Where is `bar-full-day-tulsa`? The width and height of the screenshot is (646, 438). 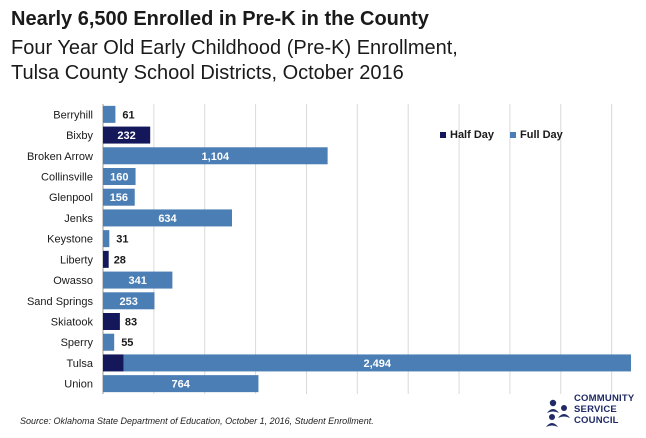
bar-full-day-tulsa is located at coordinates (377, 363).